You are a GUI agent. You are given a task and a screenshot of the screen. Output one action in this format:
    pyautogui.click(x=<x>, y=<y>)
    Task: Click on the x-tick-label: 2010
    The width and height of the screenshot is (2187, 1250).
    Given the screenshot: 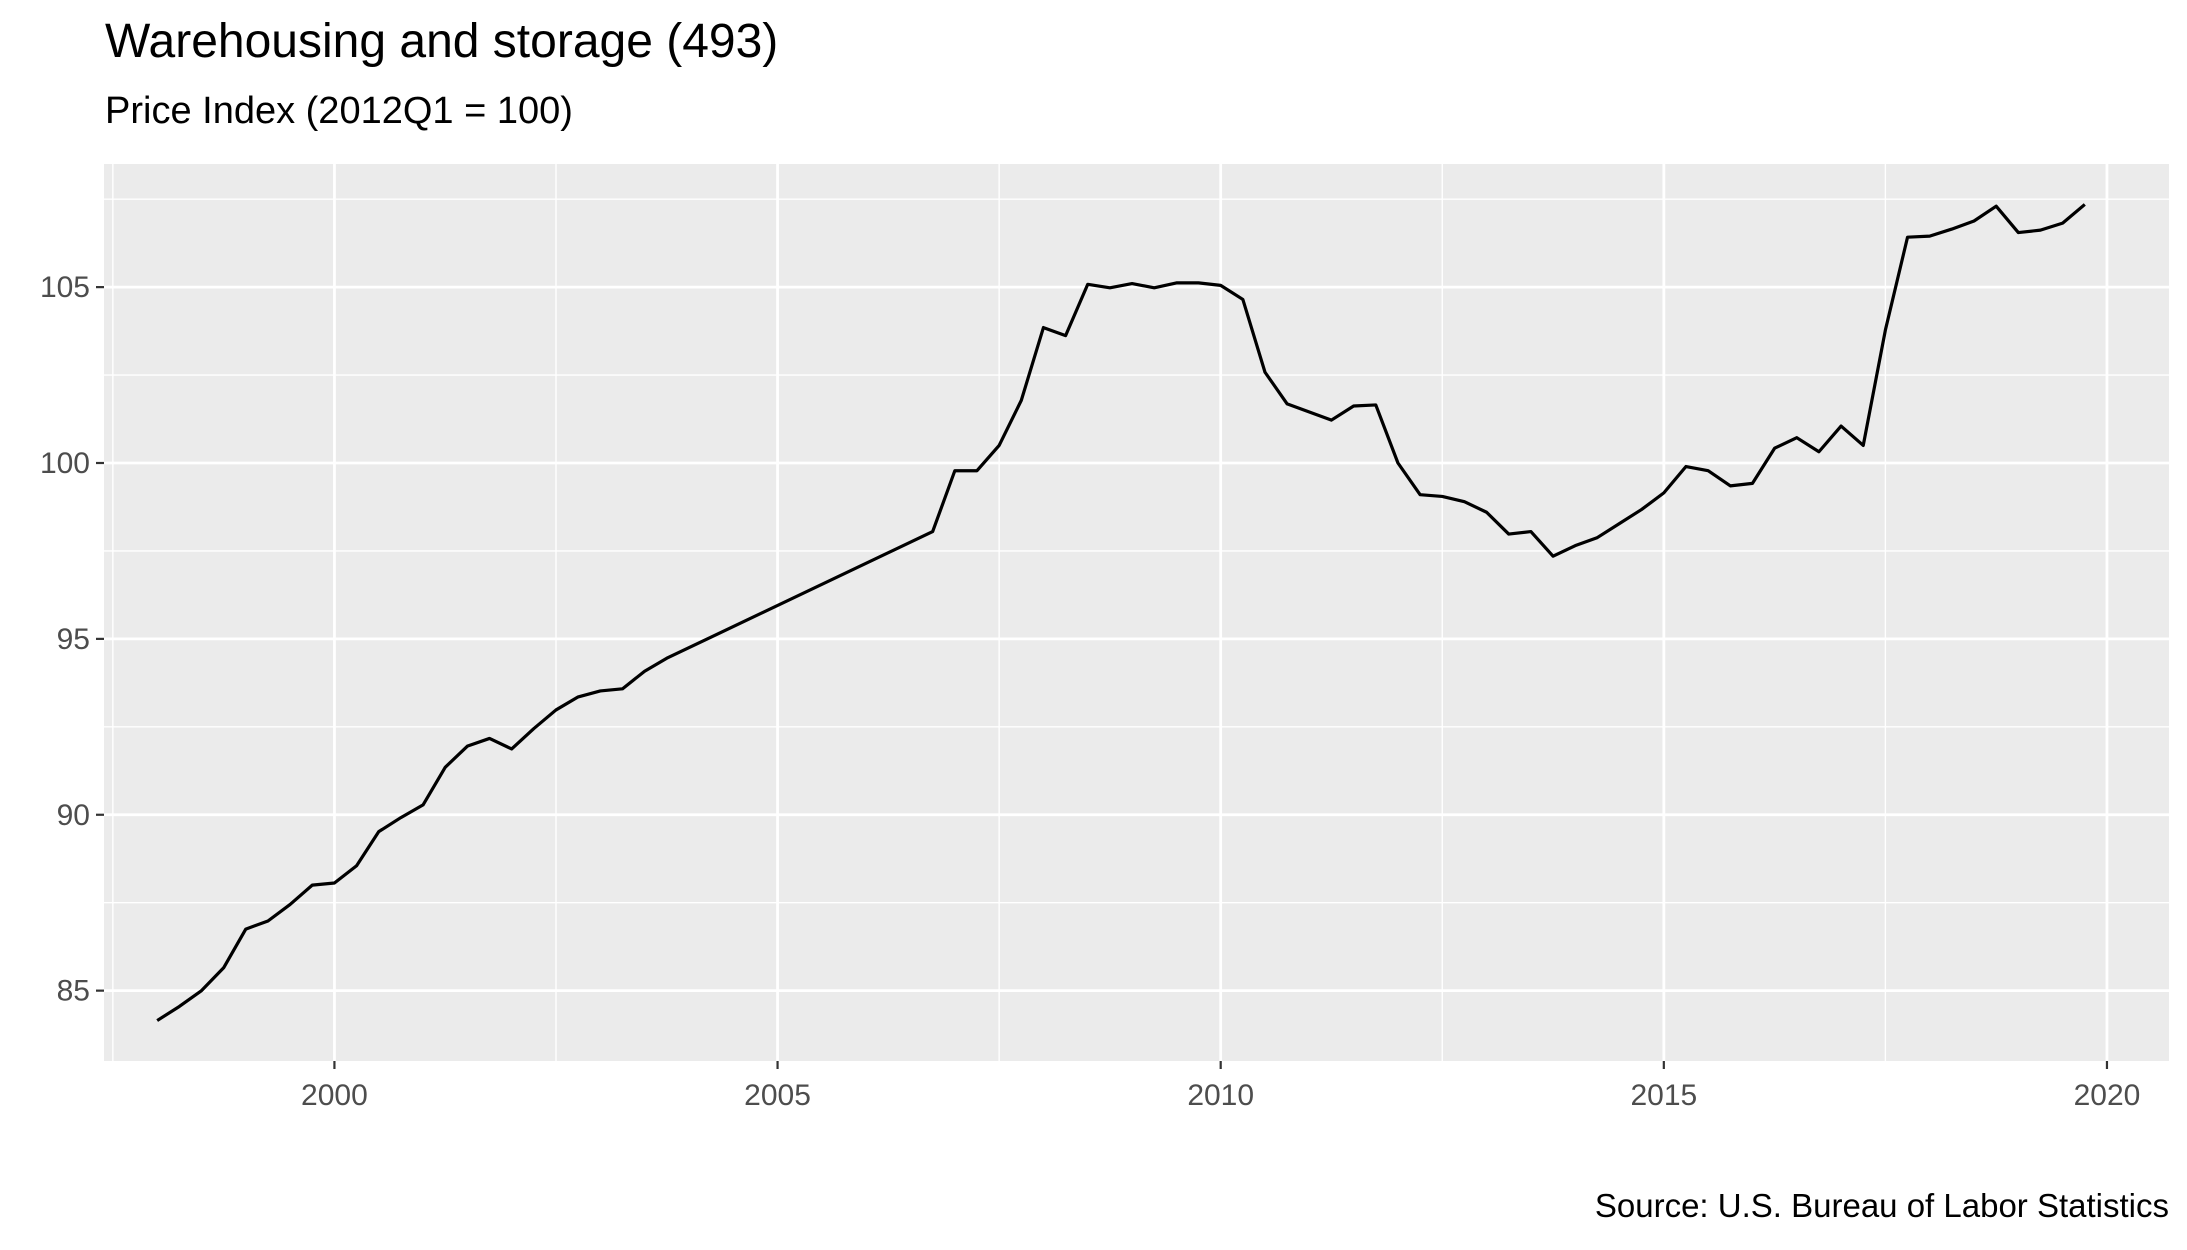 What is the action you would take?
    pyautogui.click(x=1220, y=1095)
    